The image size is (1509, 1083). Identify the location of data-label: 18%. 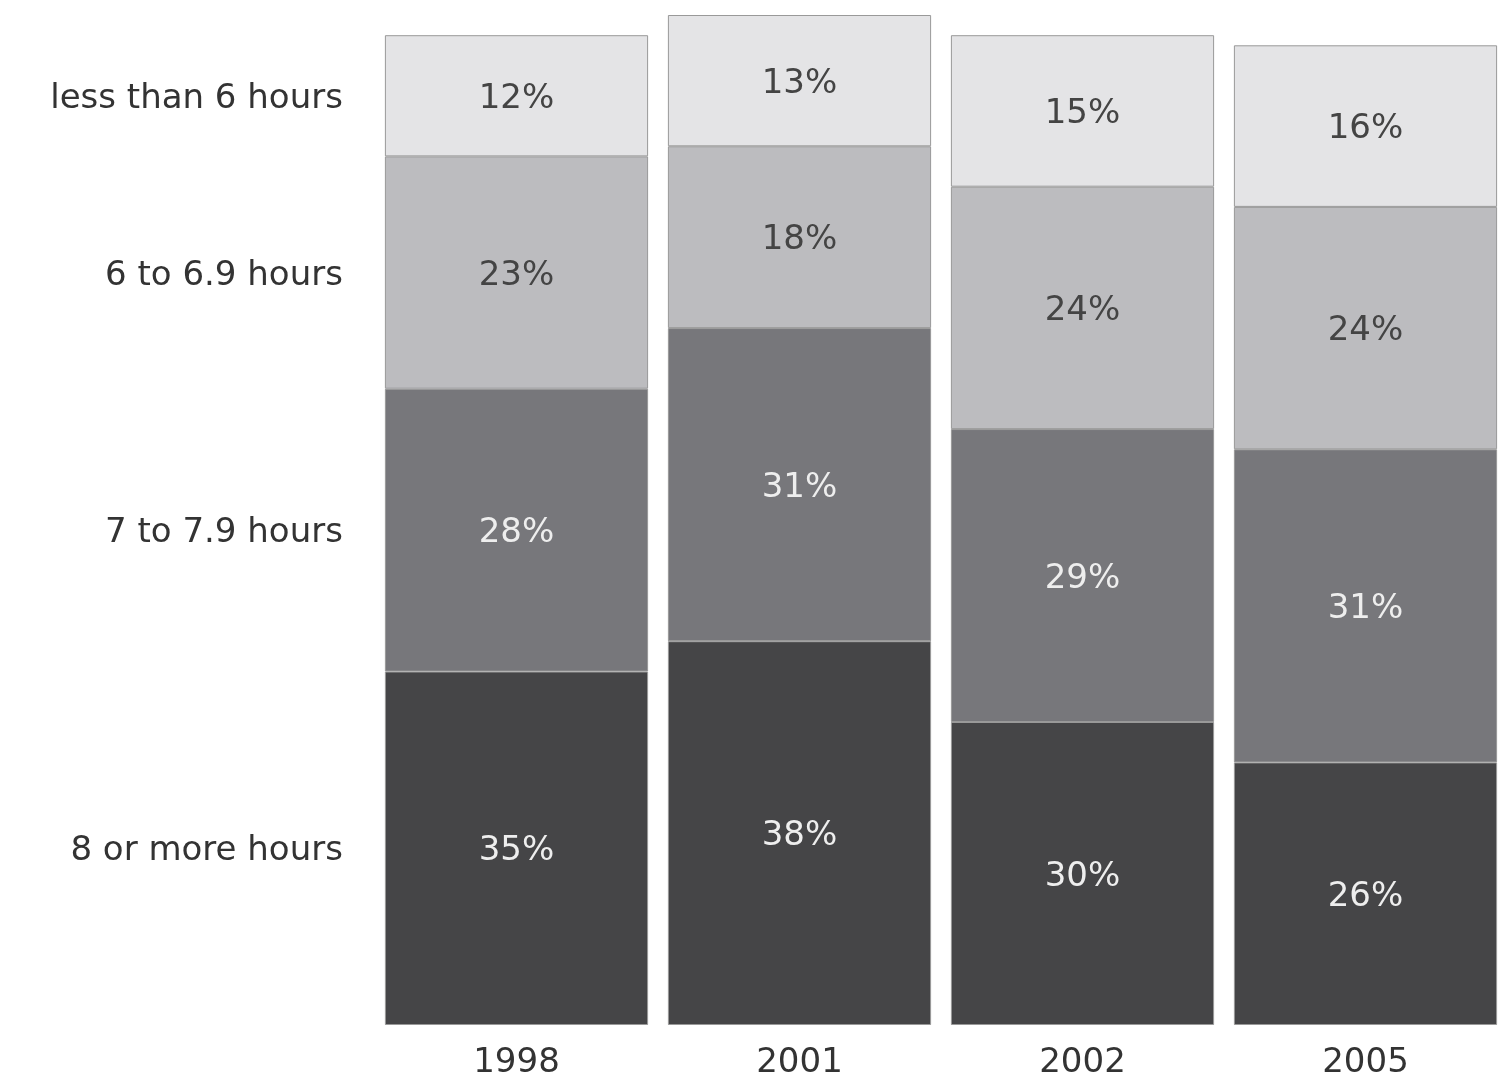
(799, 237).